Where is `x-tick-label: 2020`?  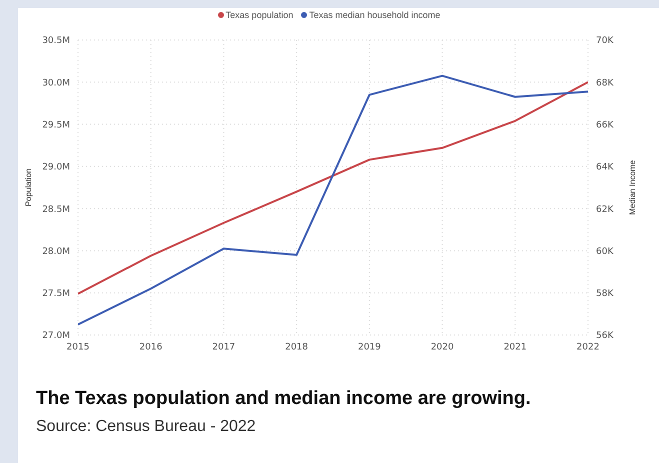
x-tick-label: 2020 is located at coordinates (442, 347).